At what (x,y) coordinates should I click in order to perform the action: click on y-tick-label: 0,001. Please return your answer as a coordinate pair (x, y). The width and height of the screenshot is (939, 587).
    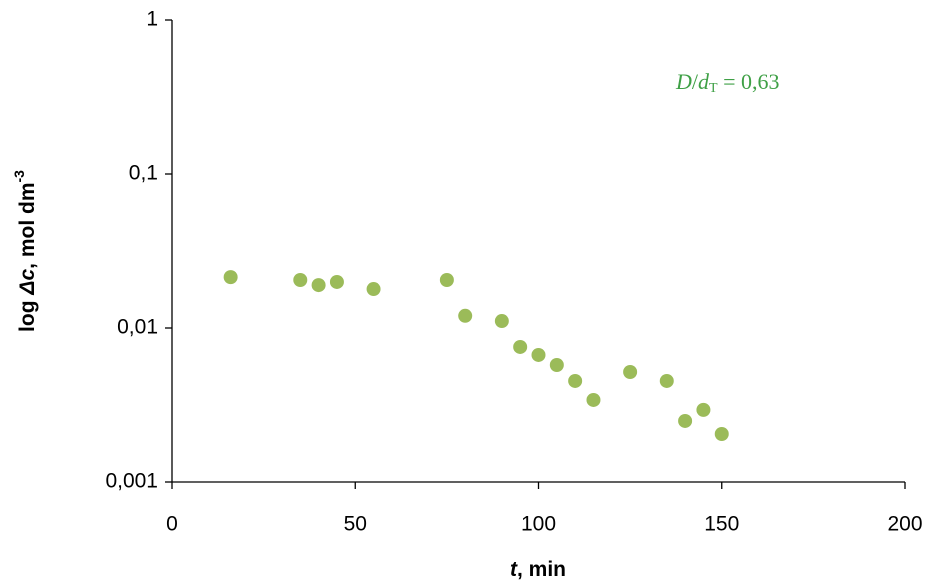
    Looking at the image, I should click on (131, 481).